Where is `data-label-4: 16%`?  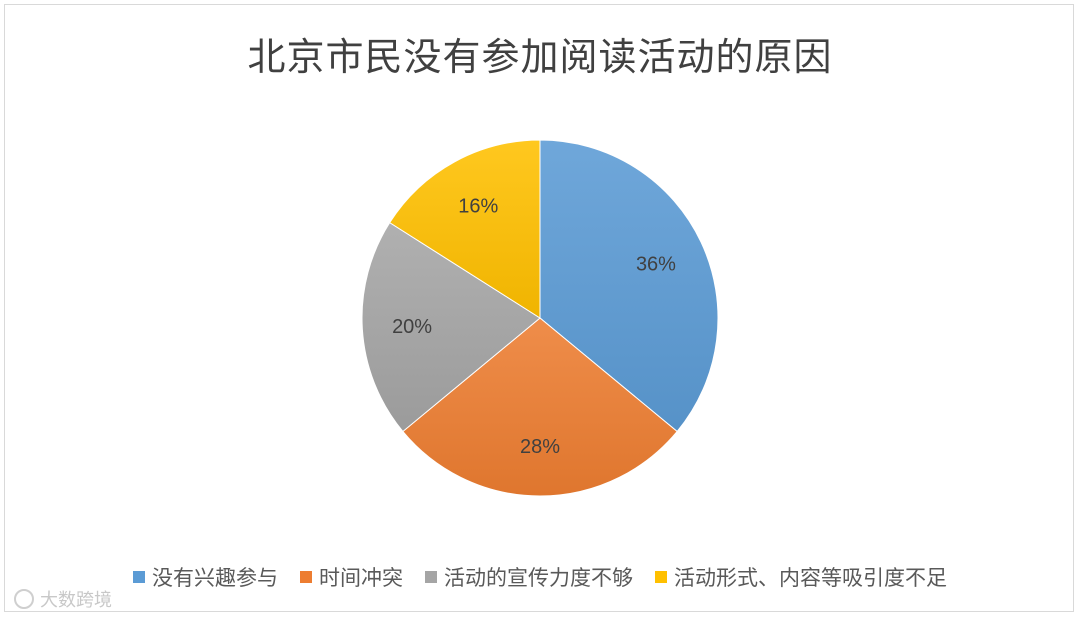 data-label-4: 16% is located at coordinates (478, 207).